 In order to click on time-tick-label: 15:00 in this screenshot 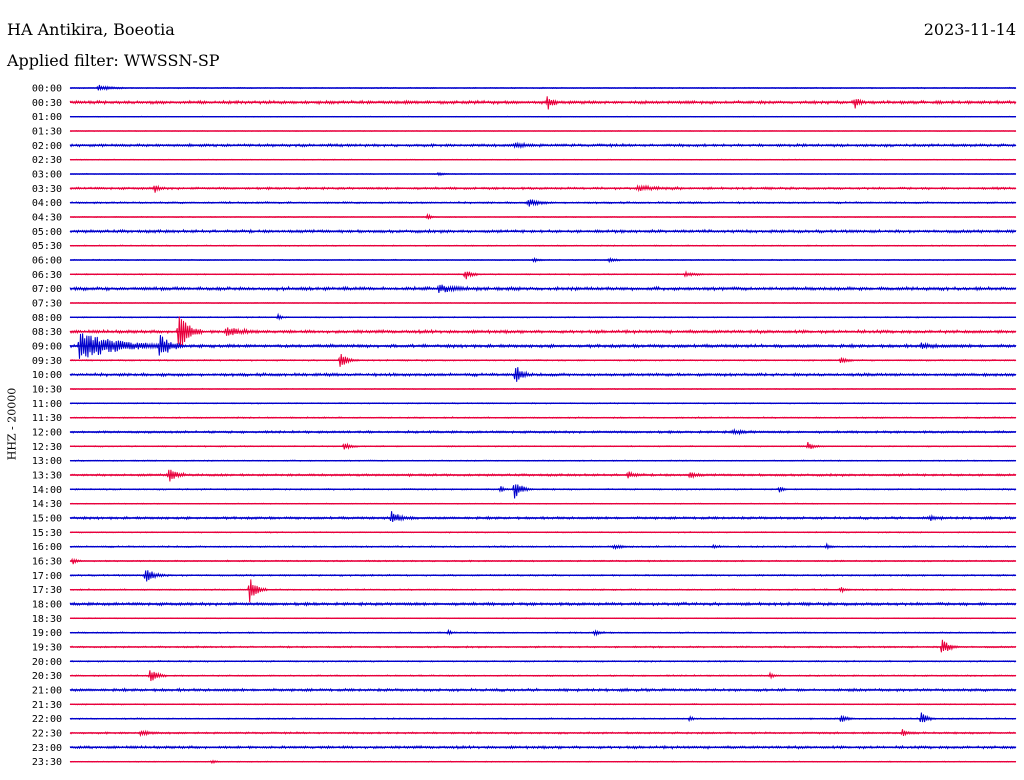, I will do `click(47, 518)`.